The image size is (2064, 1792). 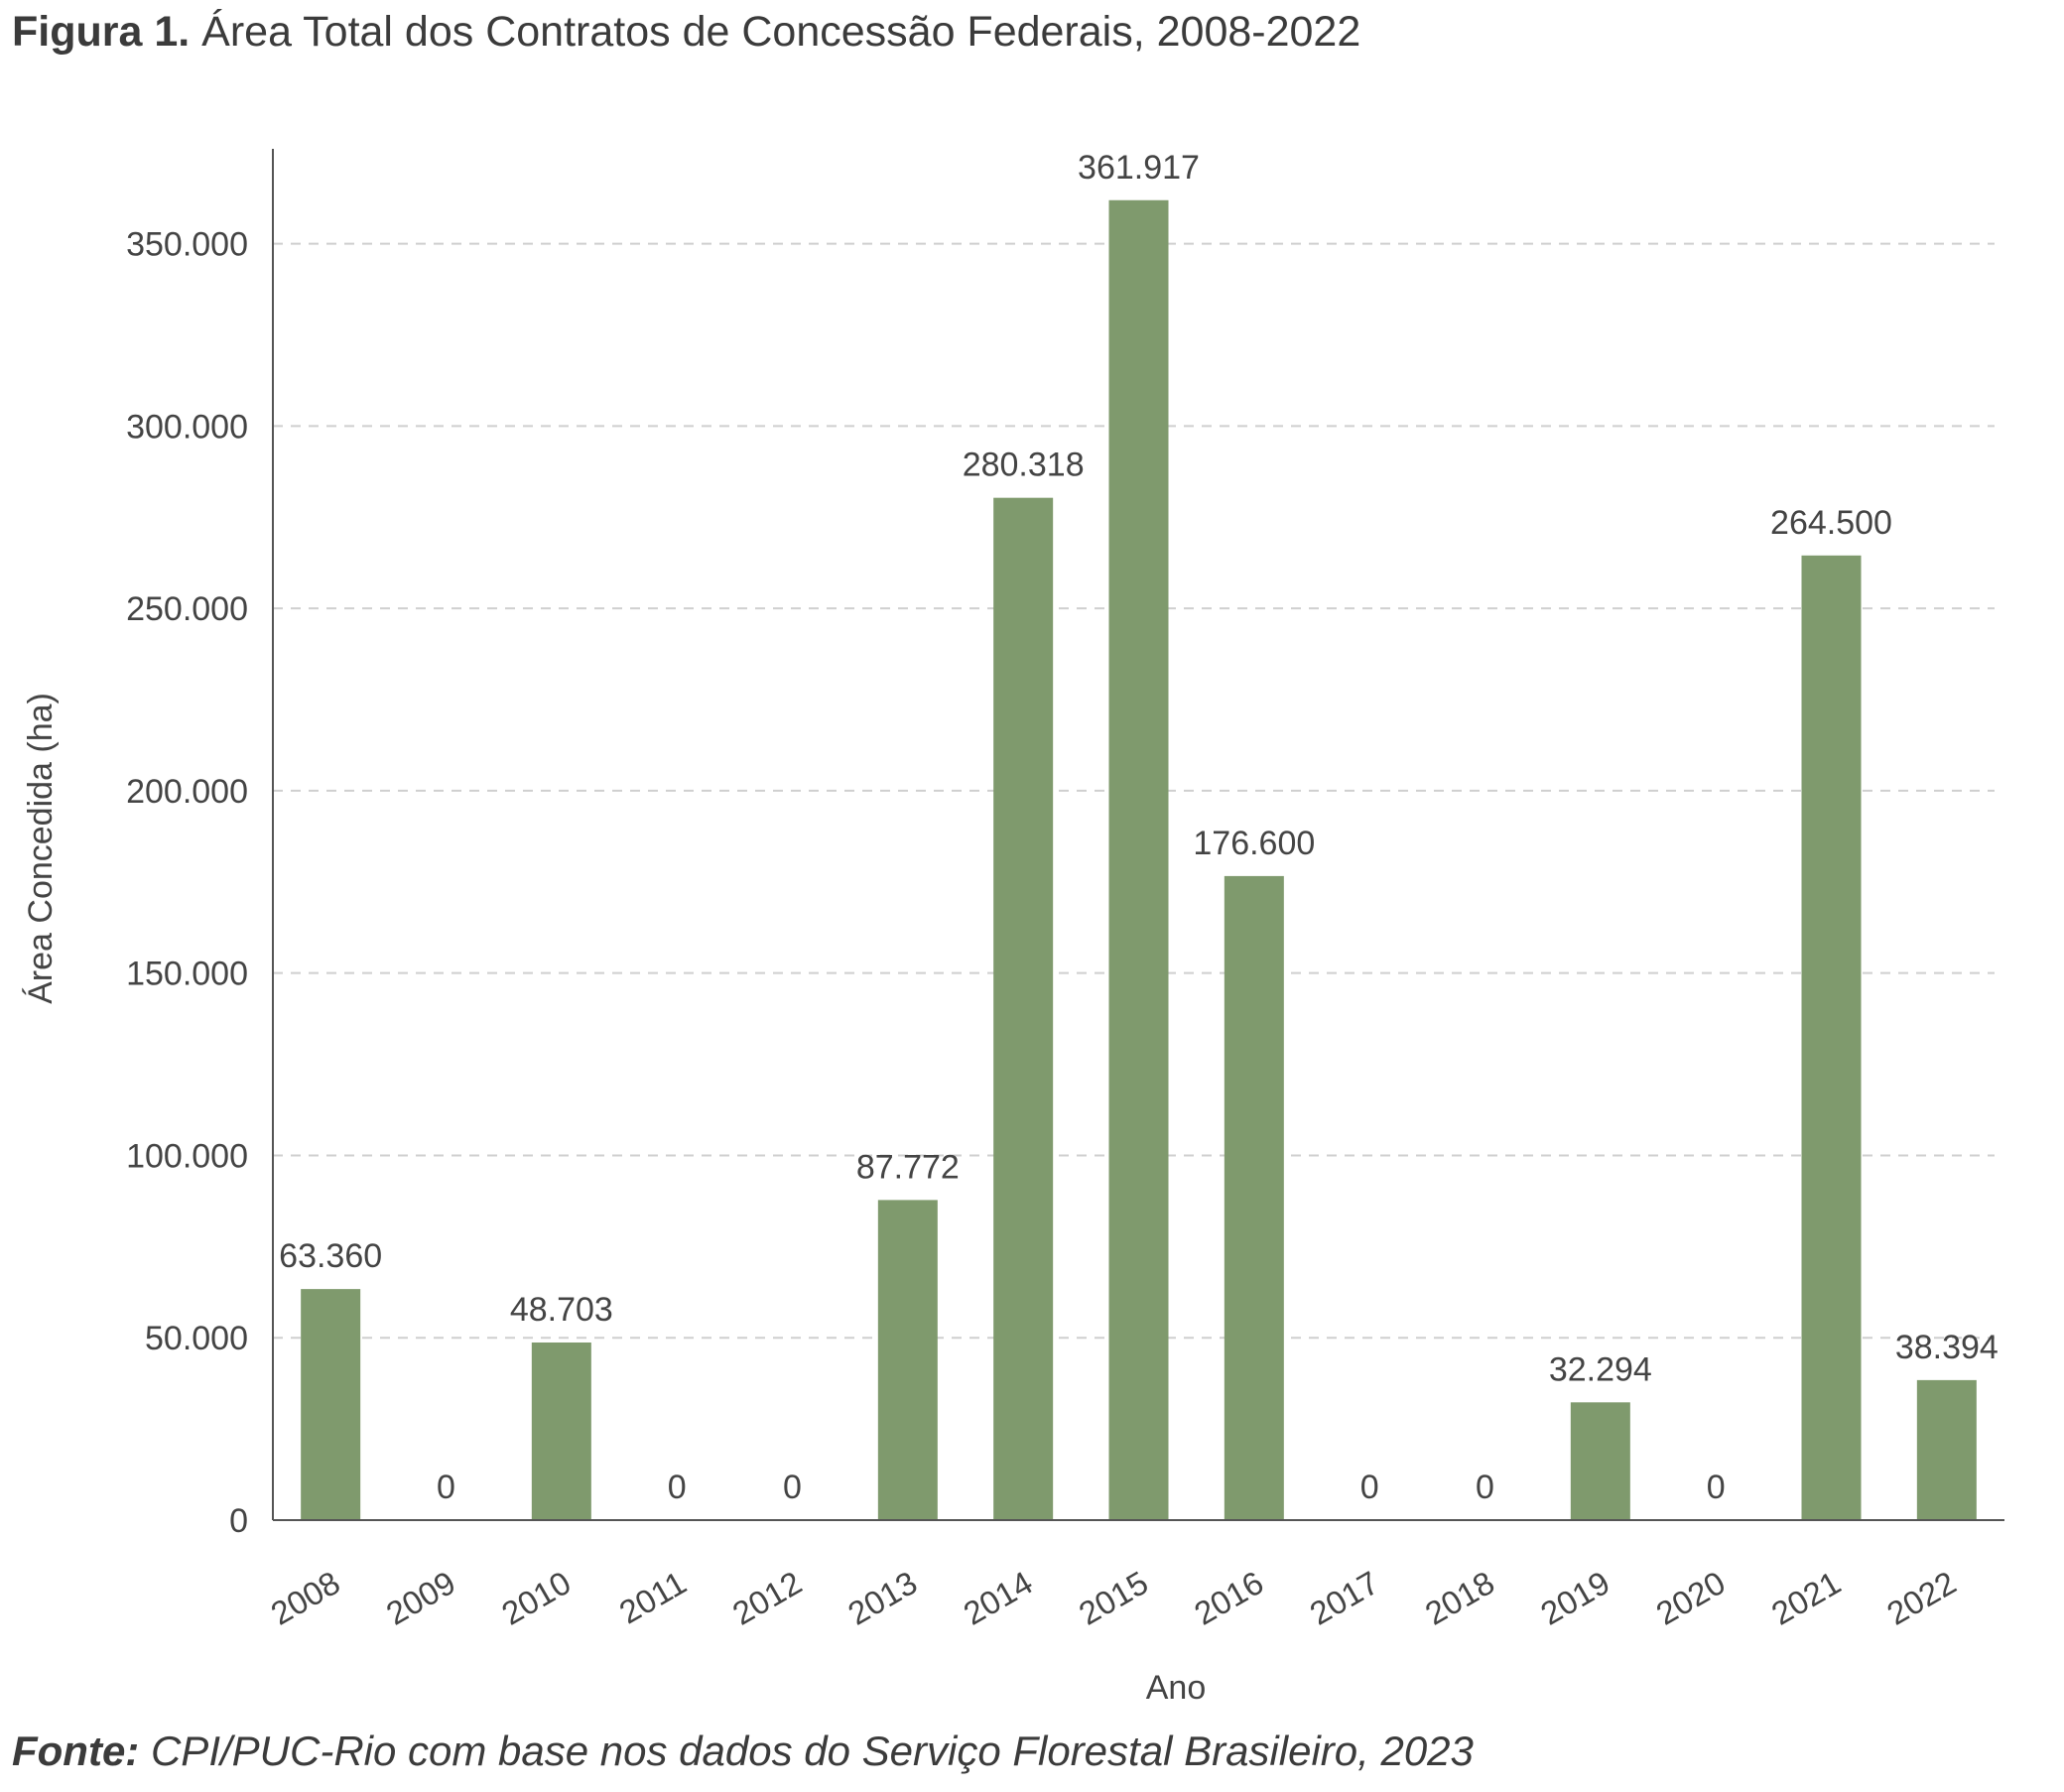 I want to click on x-tick-label: 2020, so click(x=1691, y=1598).